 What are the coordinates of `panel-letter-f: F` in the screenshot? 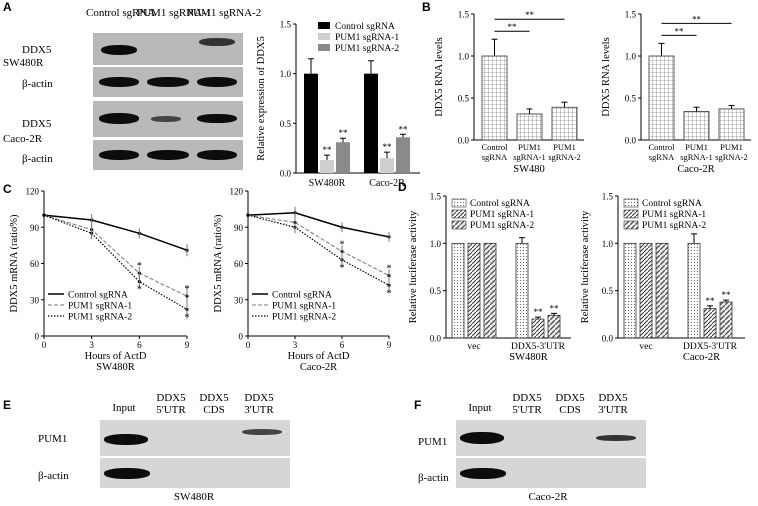 It's located at (418, 405).